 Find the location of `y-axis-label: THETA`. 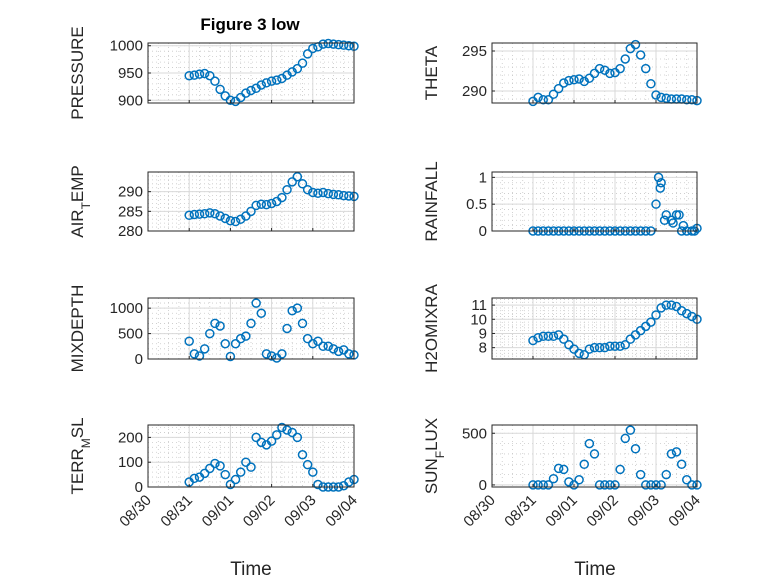

y-axis-label: THETA is located at coordinates (431, 72).